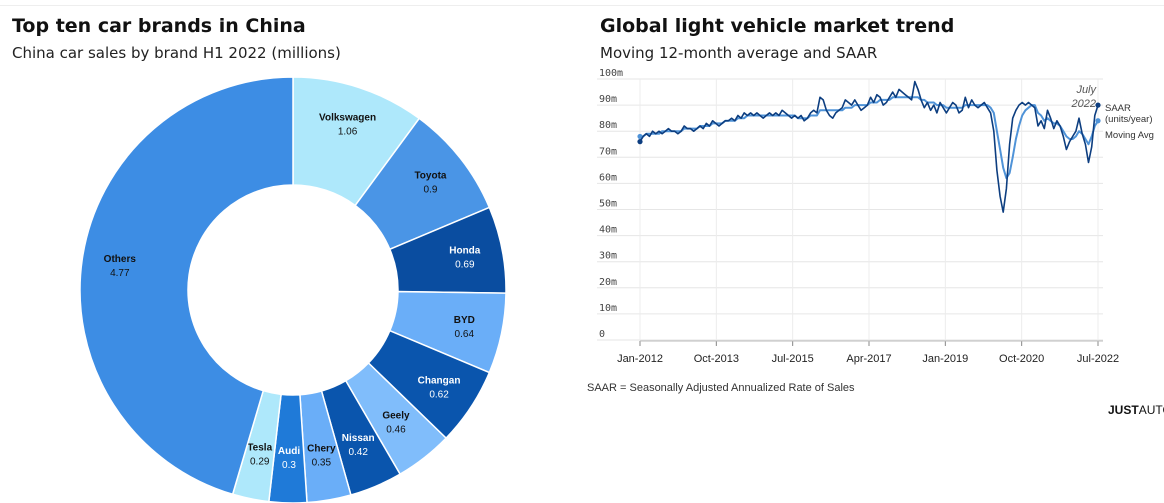 The height and width of the screenshot is (503, 1164). What do you see at coordinates (602, 334) in the screenshot?
I see `y-tick-label: 0` at bounding box center [602, 334].